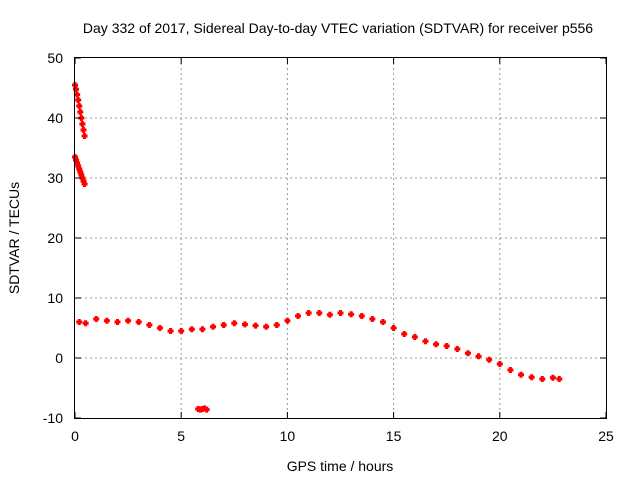  Describe the element at coordinates (14, 238) in the screenshot. I see `y-axis-label: SDTVAR / TECUs` at that location.